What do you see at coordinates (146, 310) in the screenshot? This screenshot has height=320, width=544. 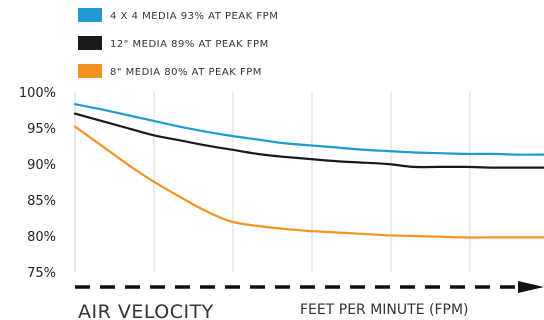 I see `x-axis-label: AIR VELOCITY` at bounding box center [146, 310].